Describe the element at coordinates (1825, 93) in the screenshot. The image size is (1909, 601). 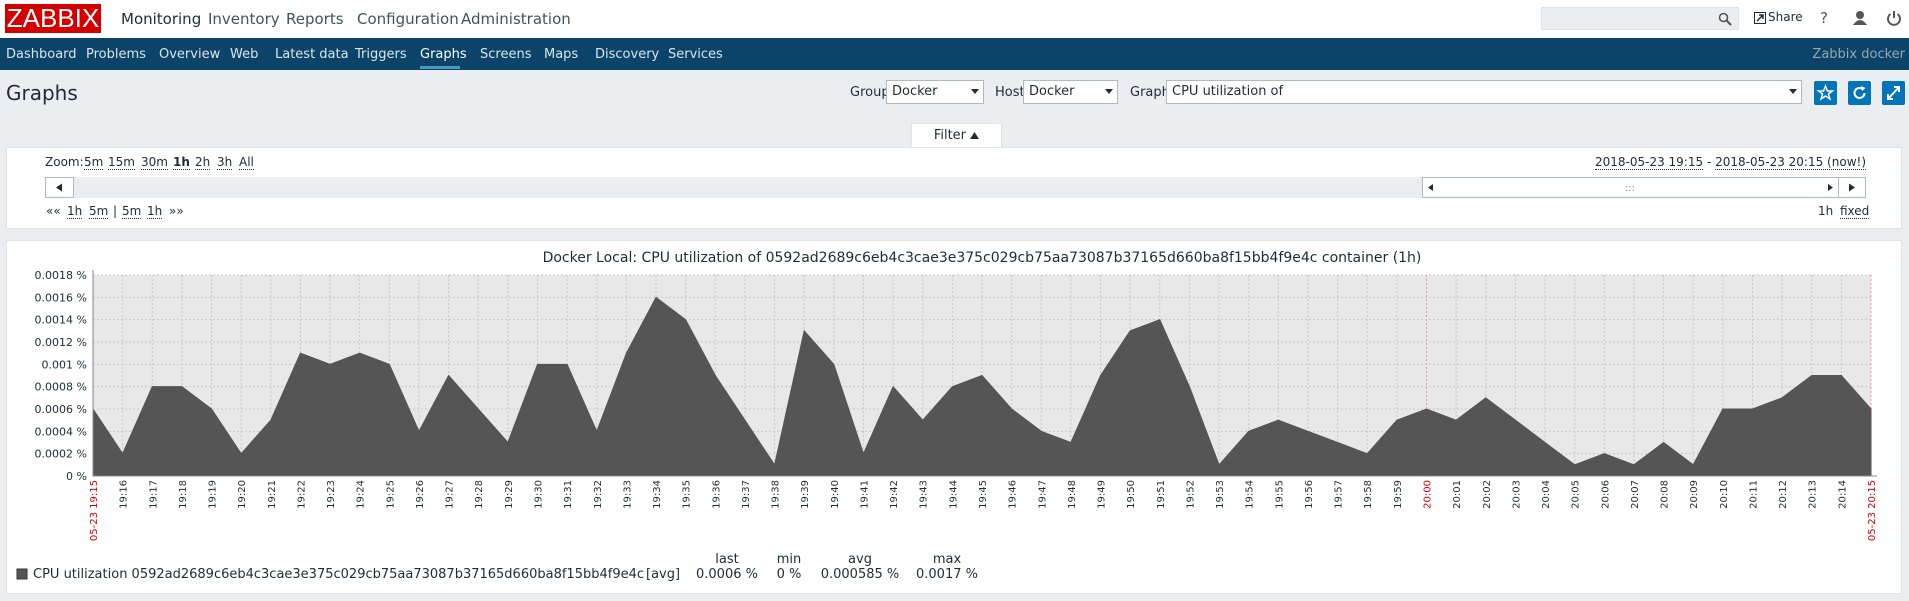
I see `favorite-button` at that location.